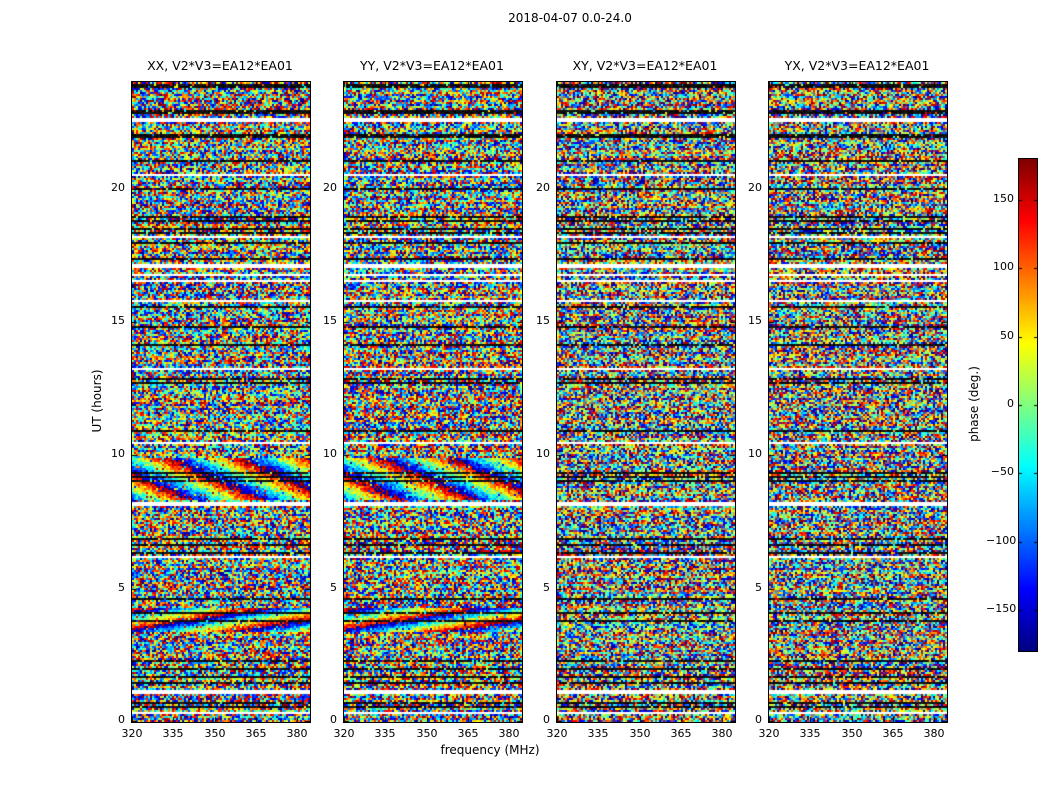 This screenshot has height=800, width=1050. Describe the element at coordinates (1003, 266) in the screenshot. I see `colorbar-tick-label: 100` at that location.